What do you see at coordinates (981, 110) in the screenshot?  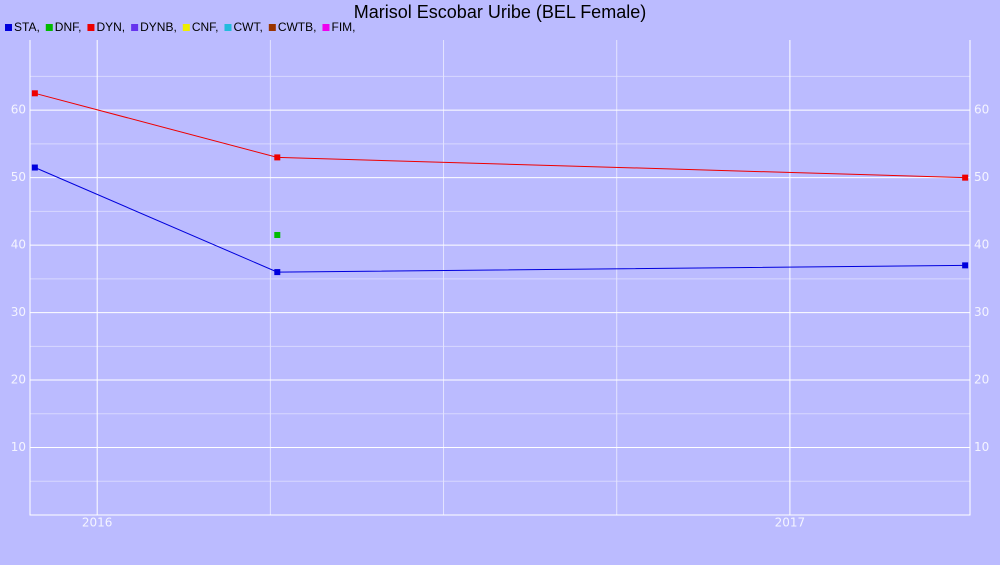 I see `y2-tick-label: 60` at bounding box center [981, 110].